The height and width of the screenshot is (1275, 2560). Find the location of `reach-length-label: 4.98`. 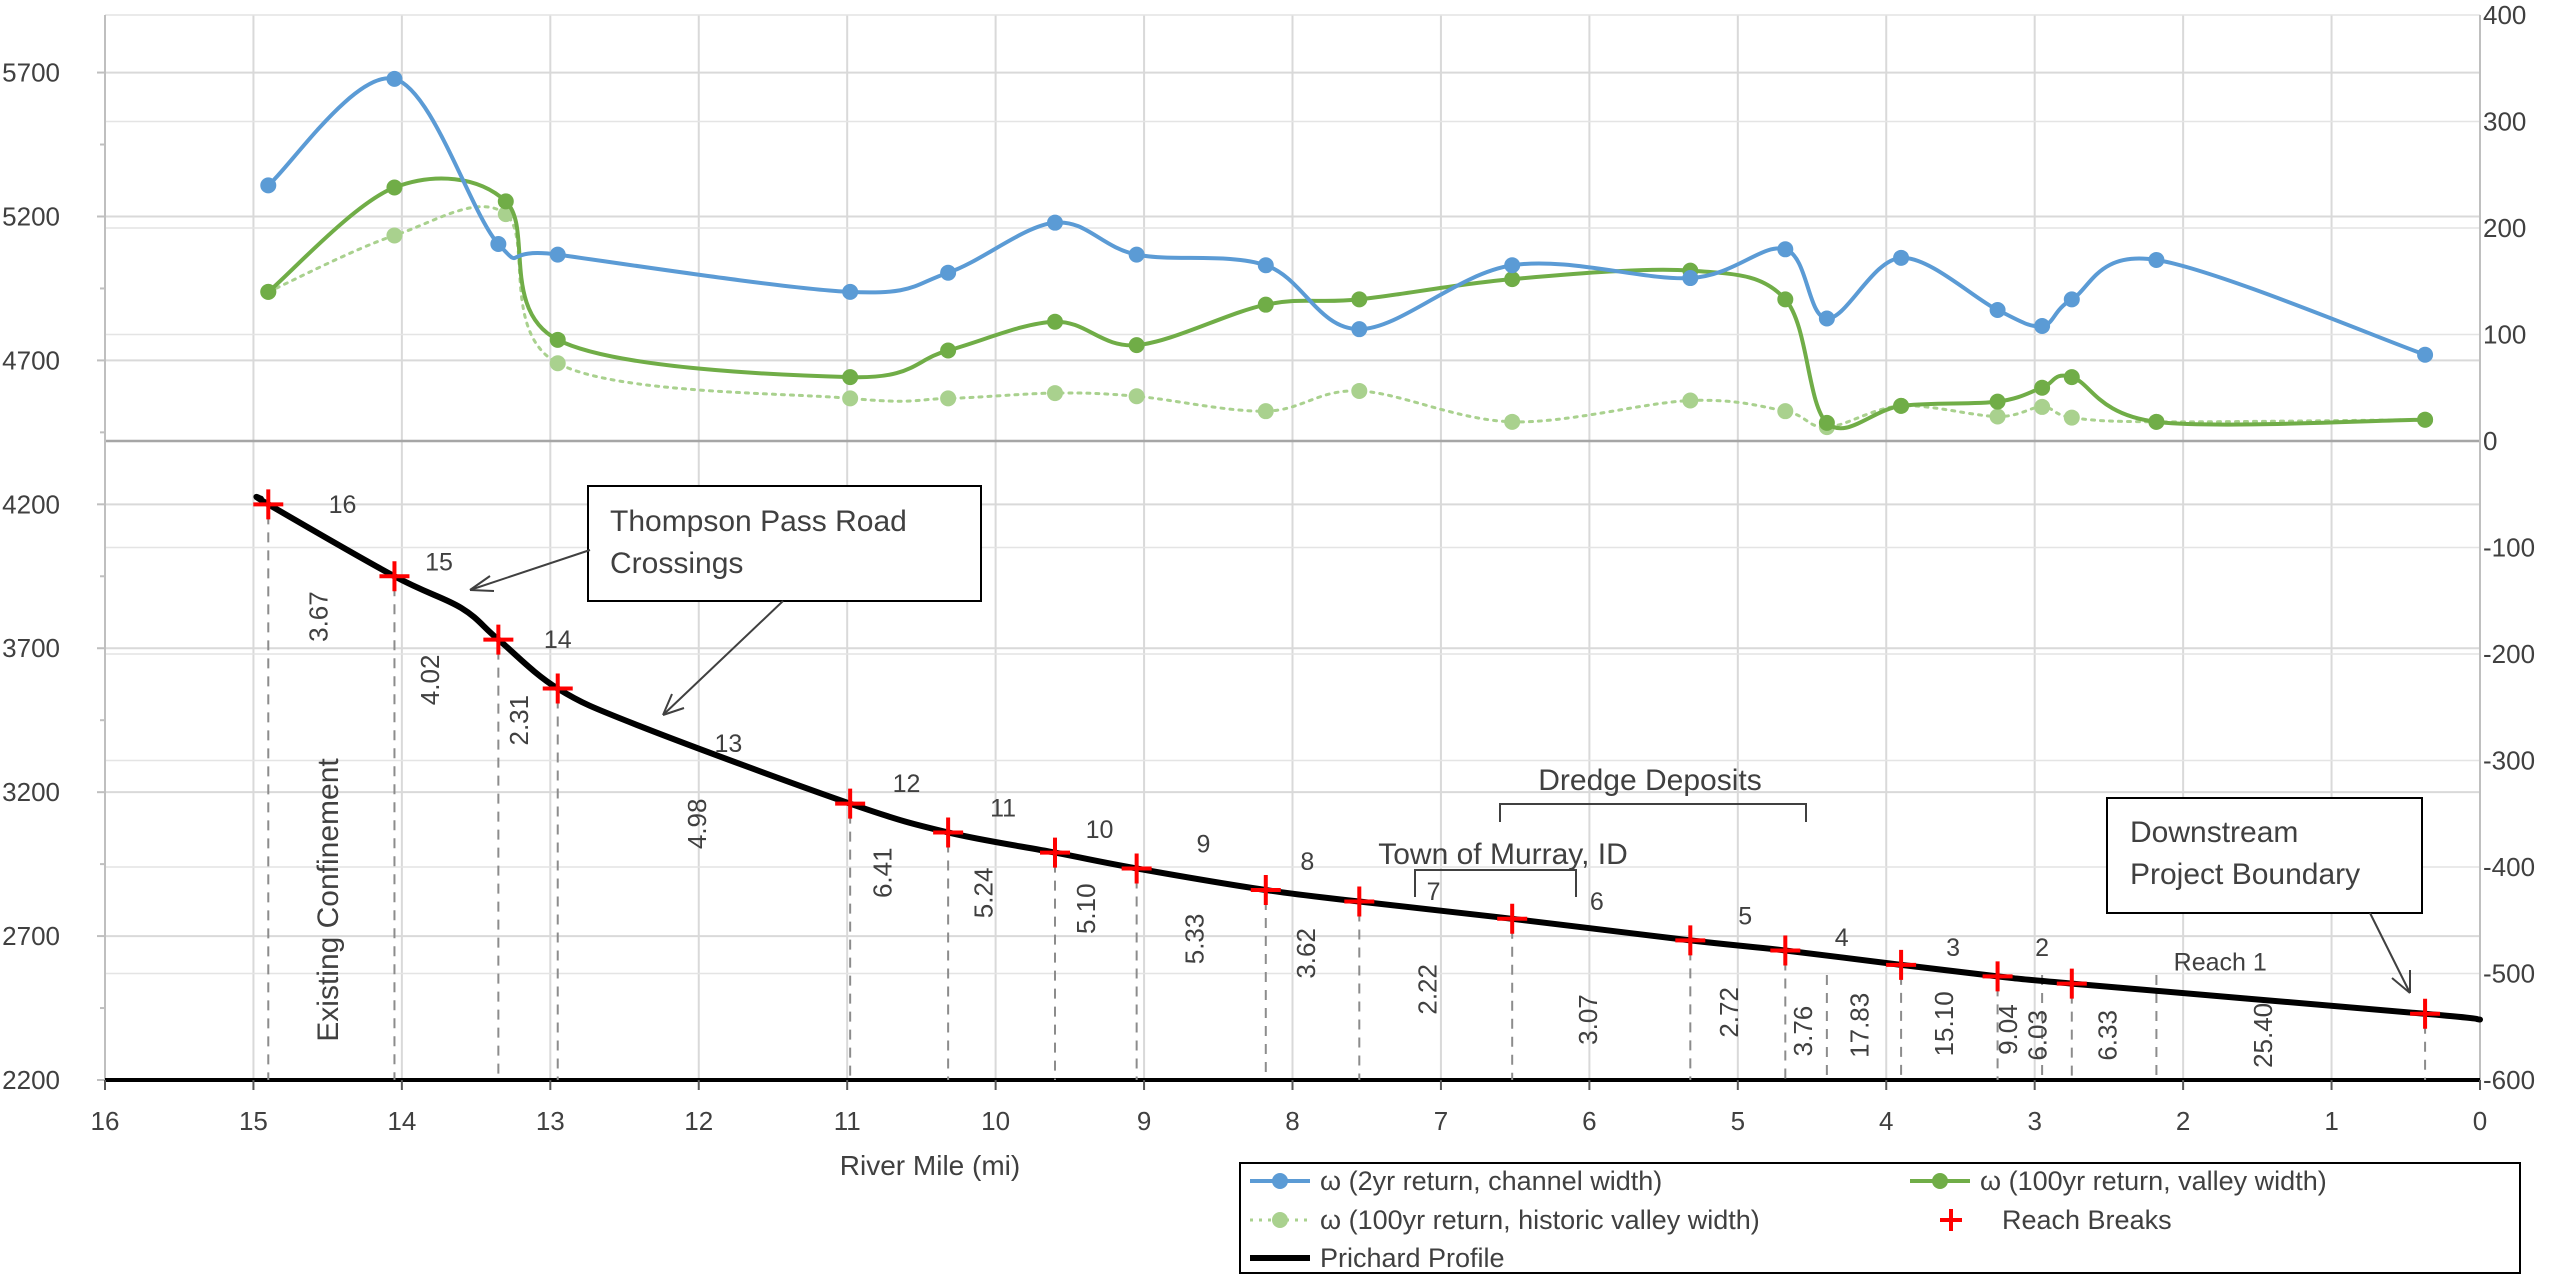

reach-length-label: 4.98 is located at coordinates (697, 824).